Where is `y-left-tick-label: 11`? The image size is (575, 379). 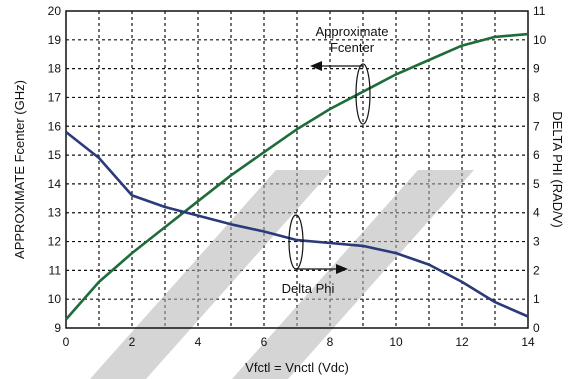
y-left-tick-label: 11 is located at coordinates (55, 270).